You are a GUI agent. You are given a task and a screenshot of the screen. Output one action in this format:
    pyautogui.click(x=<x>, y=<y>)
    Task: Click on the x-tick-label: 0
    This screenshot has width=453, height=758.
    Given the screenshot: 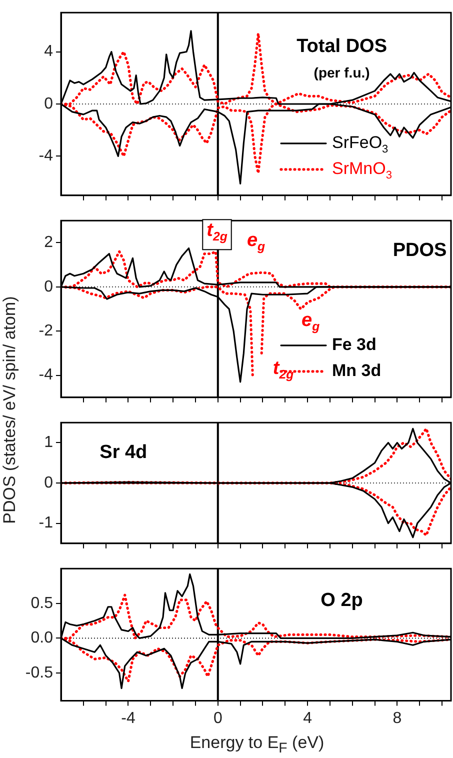 What is the action you would take?
    pyautogui.click(x=217, y=718)
    